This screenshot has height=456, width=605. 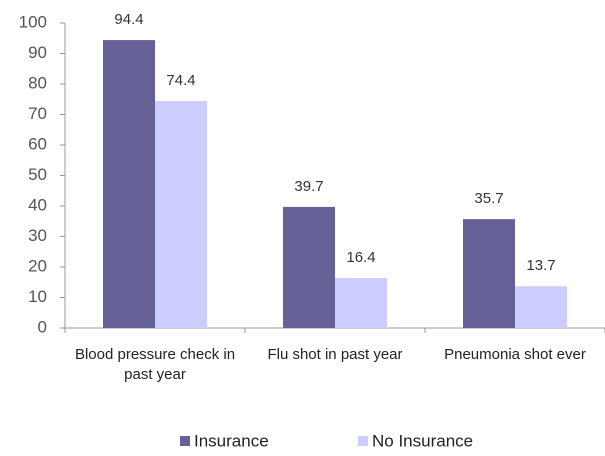 What do you see at coordinates (231, 440) in the screenshot?
I see `legend-label: Insurance` at bounding box center [231, 440].